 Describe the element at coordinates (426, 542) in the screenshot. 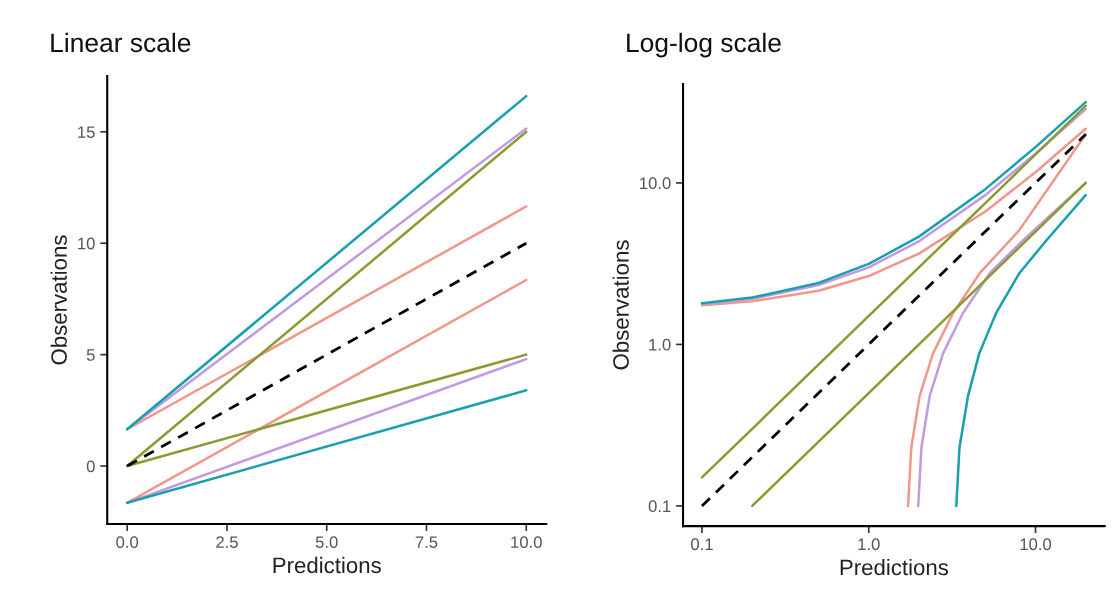

I see `x-tick-label: 7.5` at that location.